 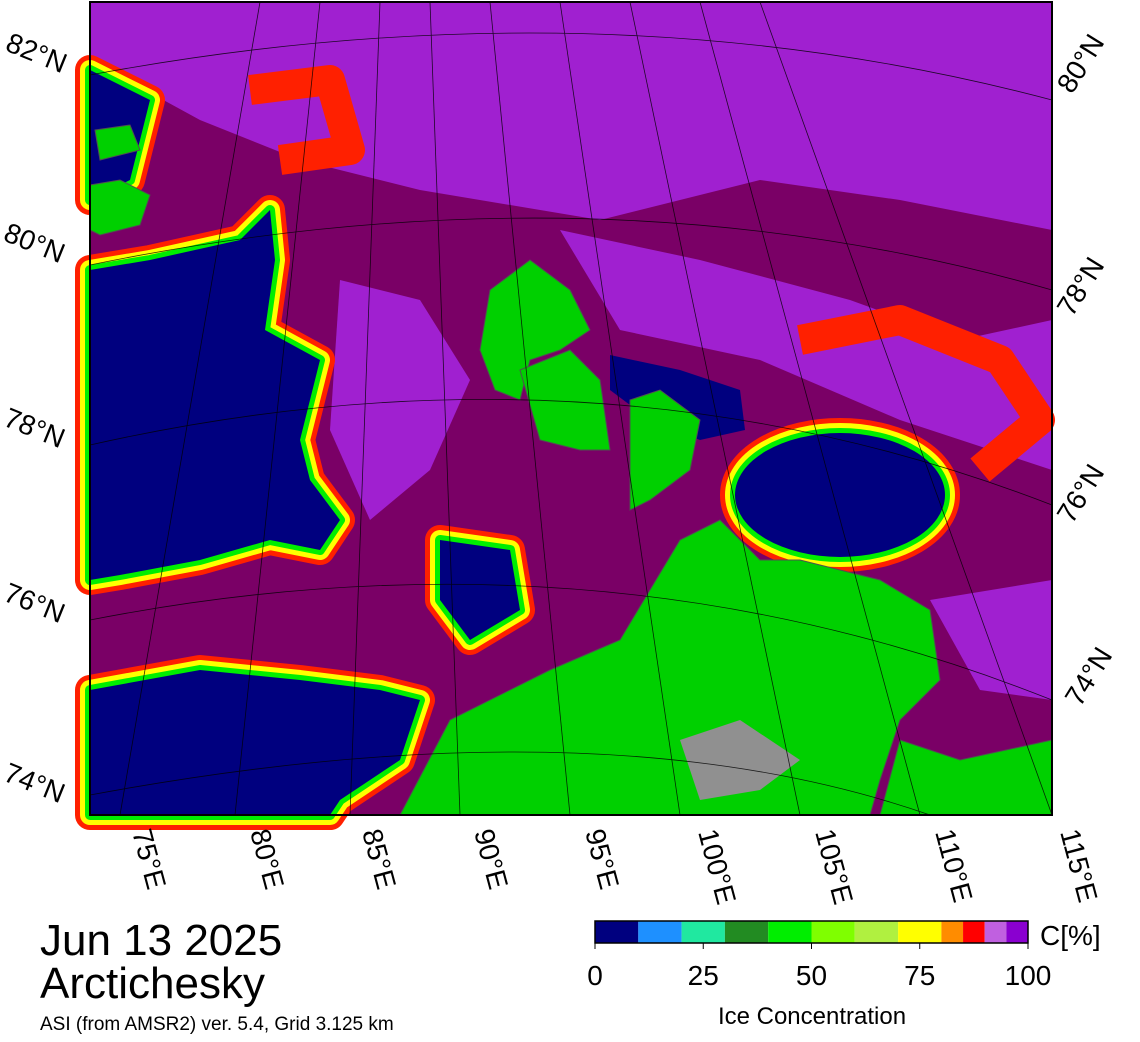 I want to click on colorbar-tick-label: 100, so click(x=1028, y=975).